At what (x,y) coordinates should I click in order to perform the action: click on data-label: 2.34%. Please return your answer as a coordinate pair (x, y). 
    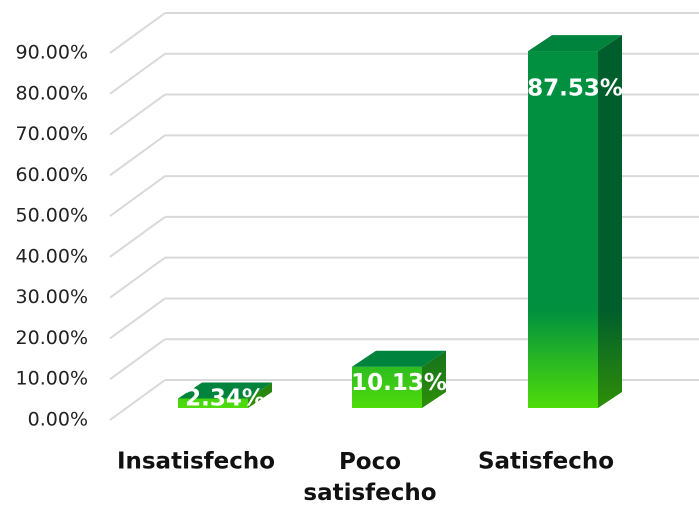
    Looking at the image, I should click on (225, 399).